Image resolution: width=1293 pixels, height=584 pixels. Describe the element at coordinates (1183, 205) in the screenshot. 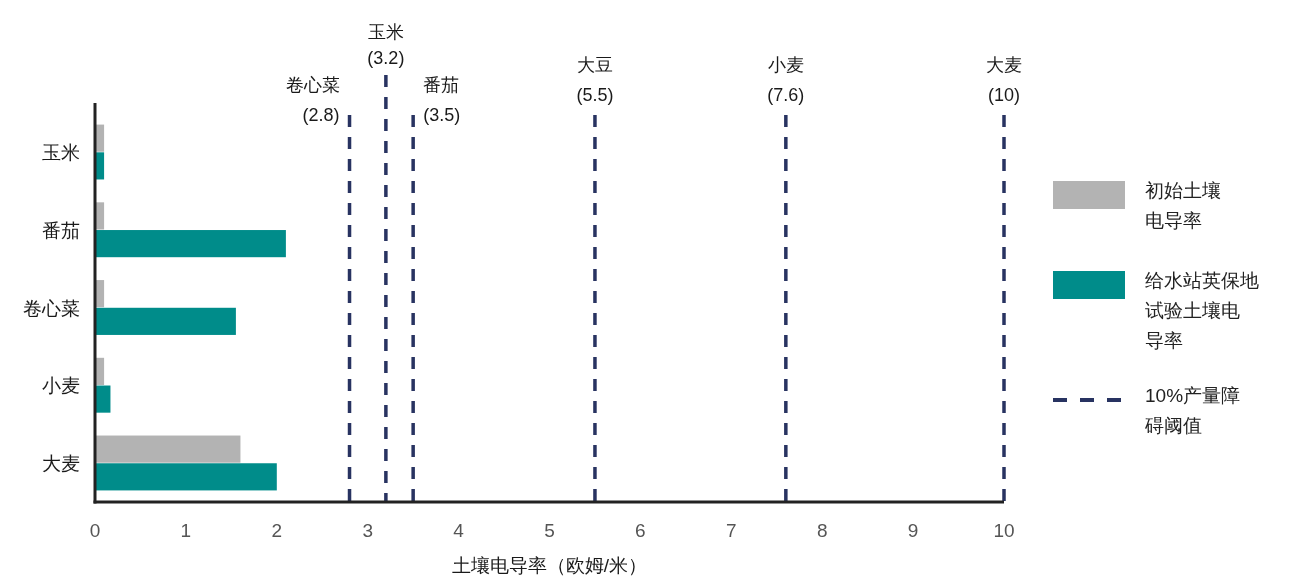

I see `legend-label: 初始土壤电导率` at that location.